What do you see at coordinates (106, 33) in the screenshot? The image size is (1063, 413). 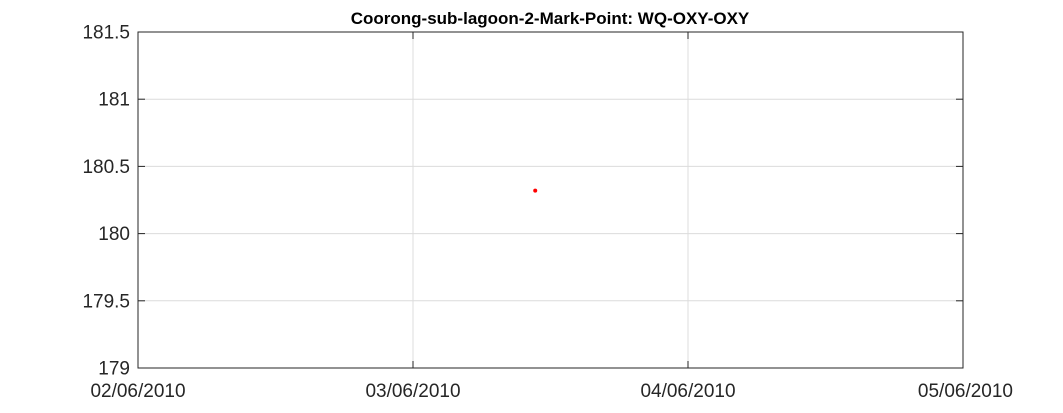 I see `y-tick-label: 181.5` at bounding box center [106, 33].